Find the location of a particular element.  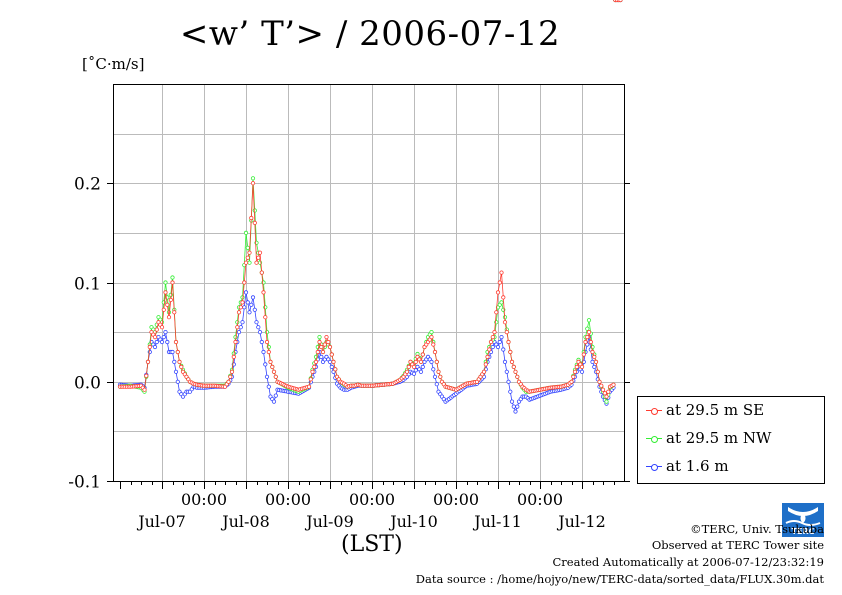

x-tick-label-date: Jul-12 is located at coordinates (581, 521).